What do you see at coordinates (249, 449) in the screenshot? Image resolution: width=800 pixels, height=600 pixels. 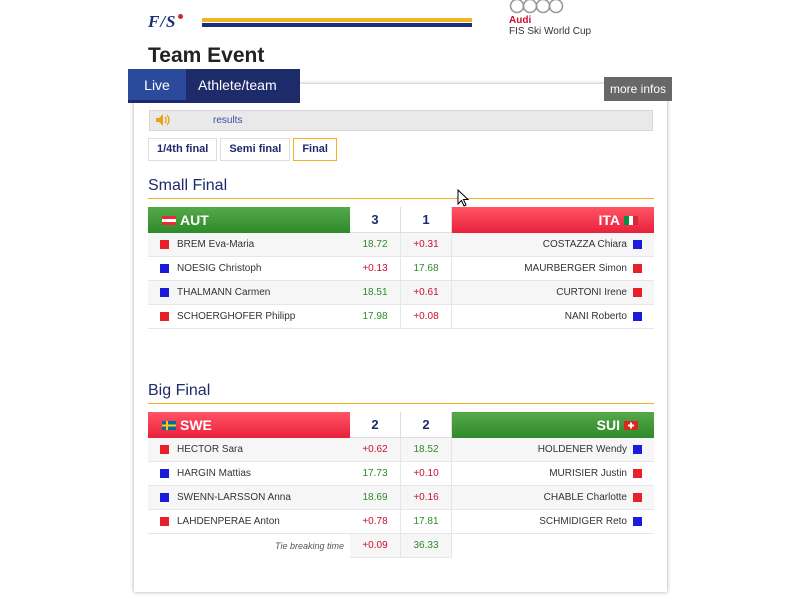 I see `left-athlete: HECTOR Sara` at bounding box center [249, 449].